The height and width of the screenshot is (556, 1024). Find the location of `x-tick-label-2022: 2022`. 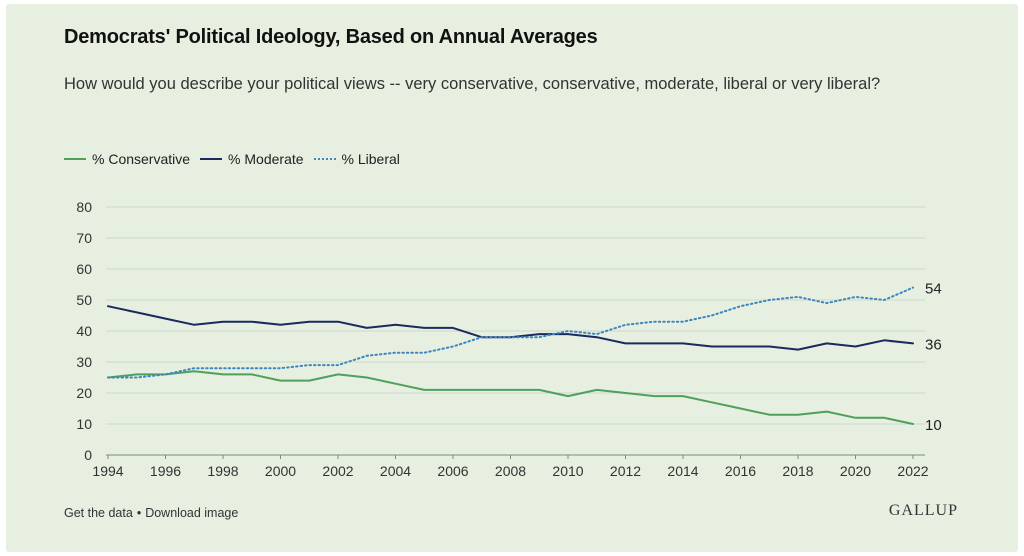

x-tick-label-2022: 2022 is located at coordinates (912, 471).